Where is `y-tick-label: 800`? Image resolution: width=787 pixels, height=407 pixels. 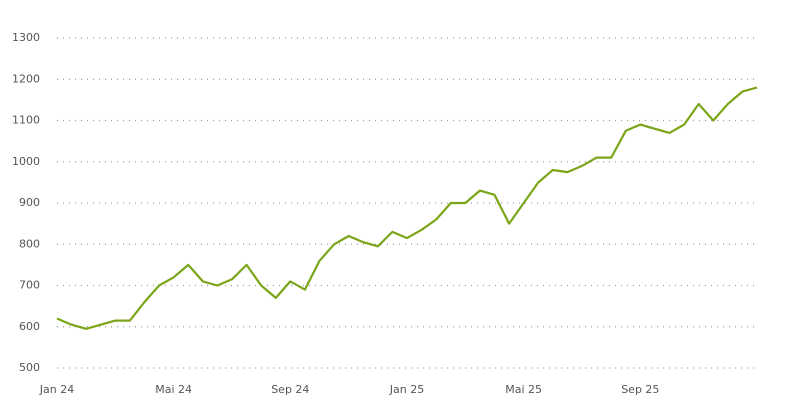
y-tick-label: 800 is located at coordinates (29, 243).